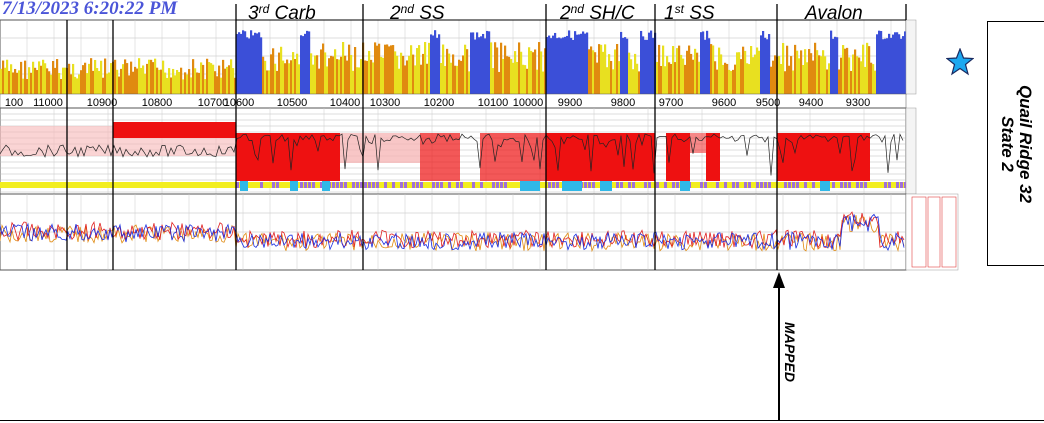 This screenshot has width=1044, height=423. I want to click on depth-tick-label: 100, so click(14, 103).